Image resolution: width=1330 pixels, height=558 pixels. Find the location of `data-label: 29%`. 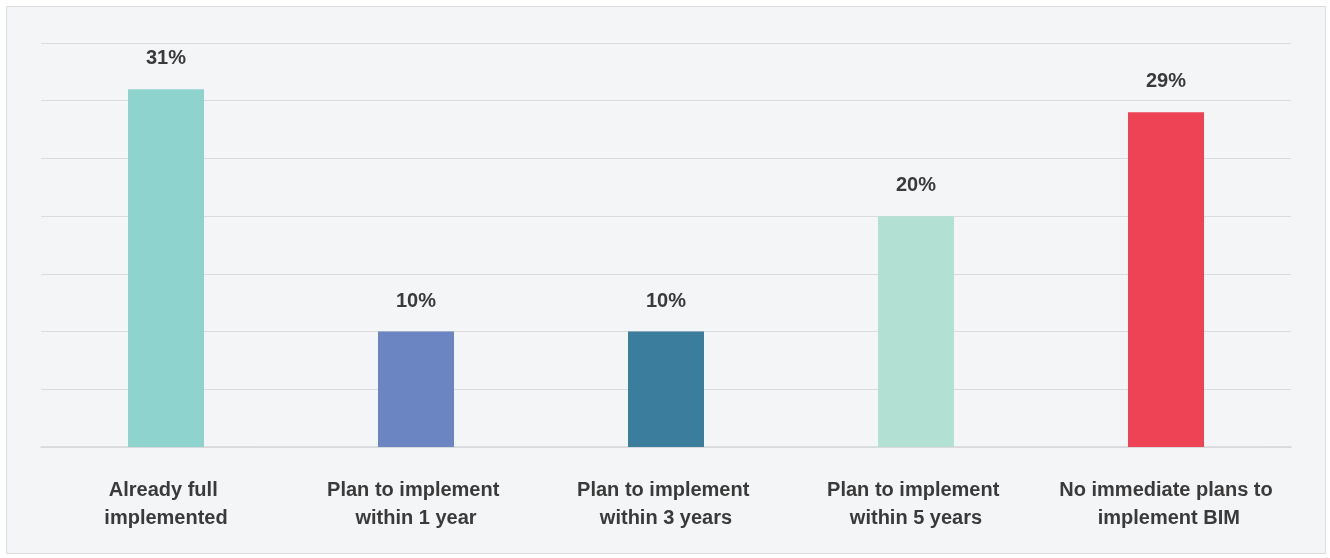

data-label: 29% is located at coordinates (1166, 80).